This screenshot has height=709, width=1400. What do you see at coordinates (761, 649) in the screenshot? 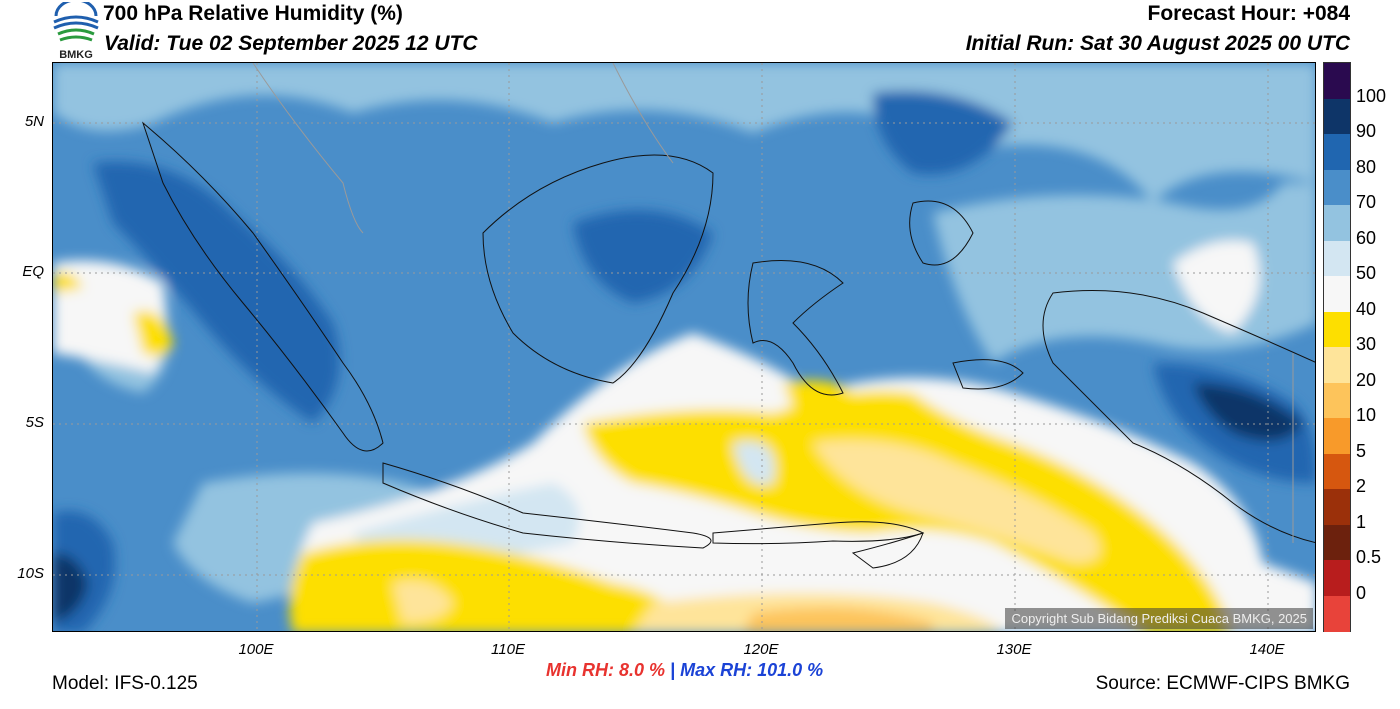
I see `lon-label-120e: 120E` at bounding box center [761, 649].